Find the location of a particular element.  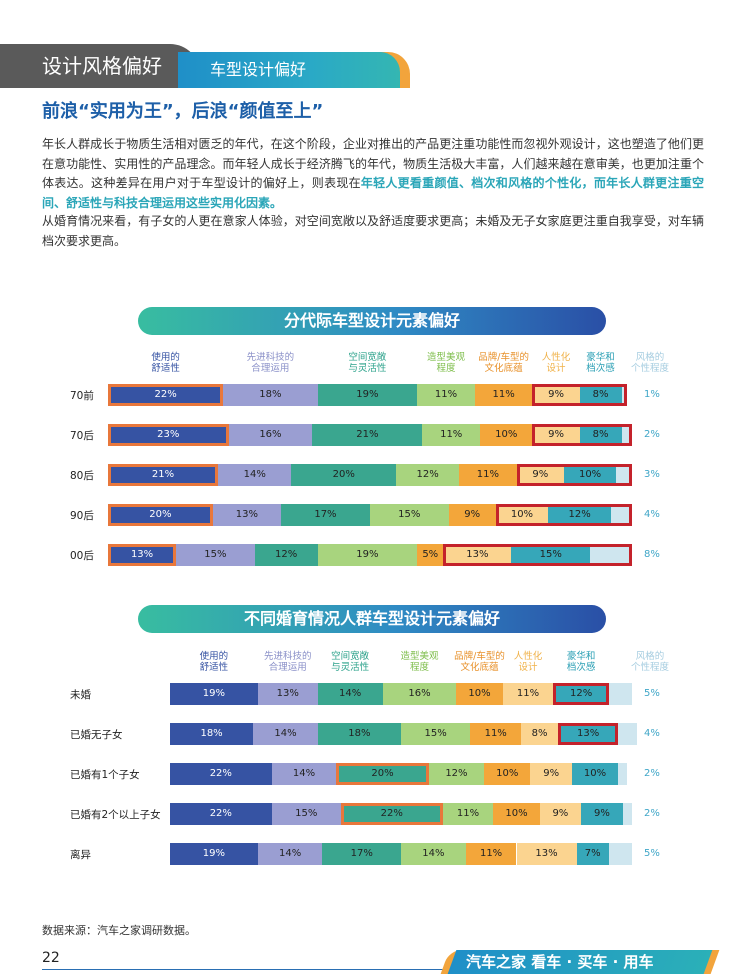

data-source: 数据来源：汽车之家调研数据。 is located at coordinates (119, 930).